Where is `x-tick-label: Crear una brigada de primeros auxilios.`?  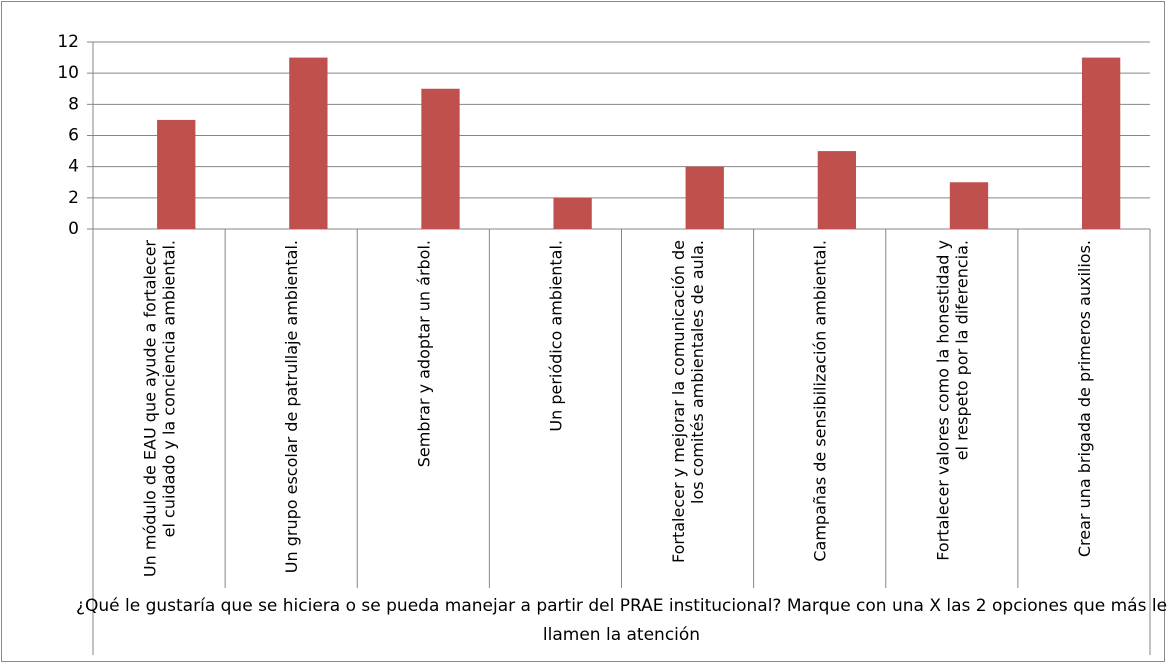 x-tick-label: Crear una brigada de primeros auxilios. is located at coordinates (1084, 398).